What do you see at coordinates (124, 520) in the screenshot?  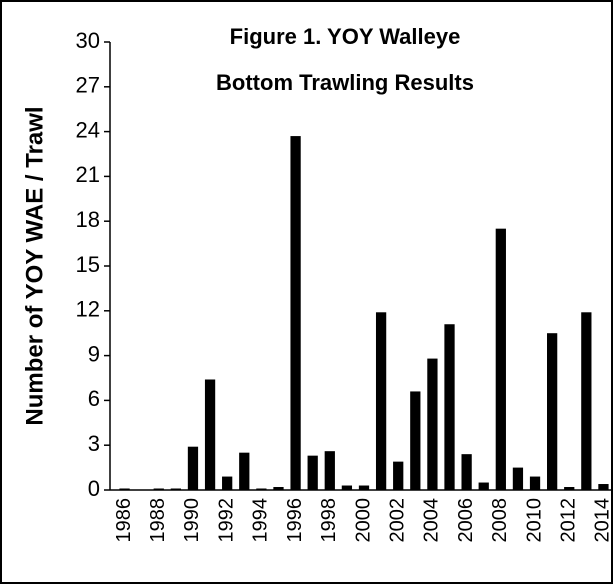 I see `x-tick-label: 1986` at bounding box center [124, 520].